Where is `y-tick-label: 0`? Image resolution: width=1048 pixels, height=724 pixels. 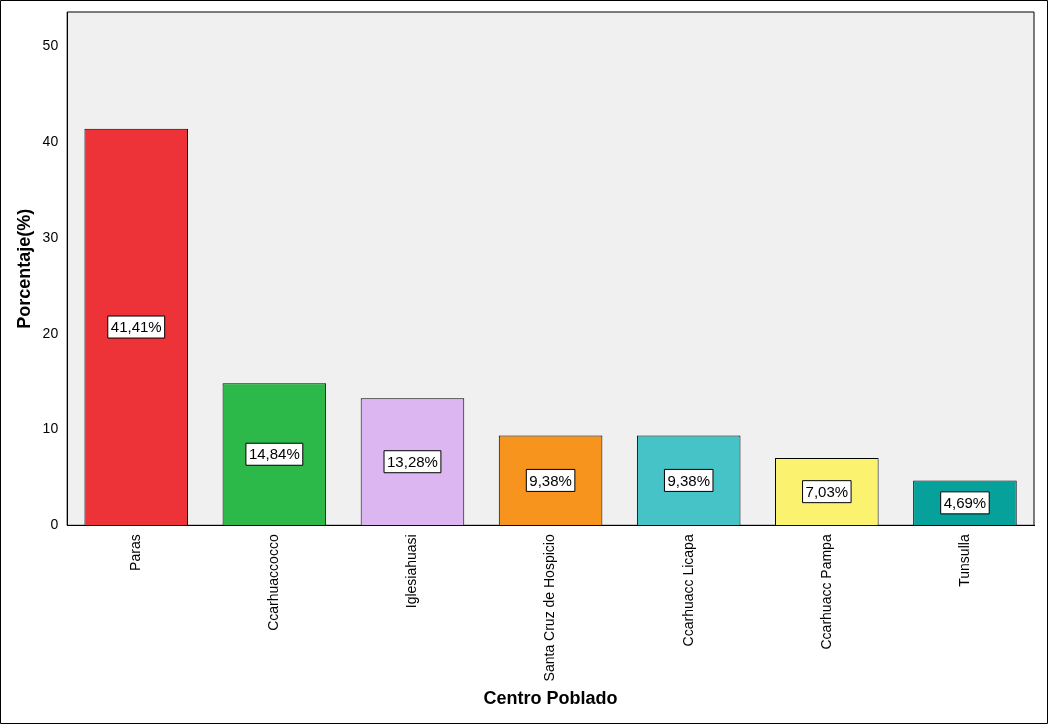
y-tick-label: 0 is located at coordinates (54, 524).